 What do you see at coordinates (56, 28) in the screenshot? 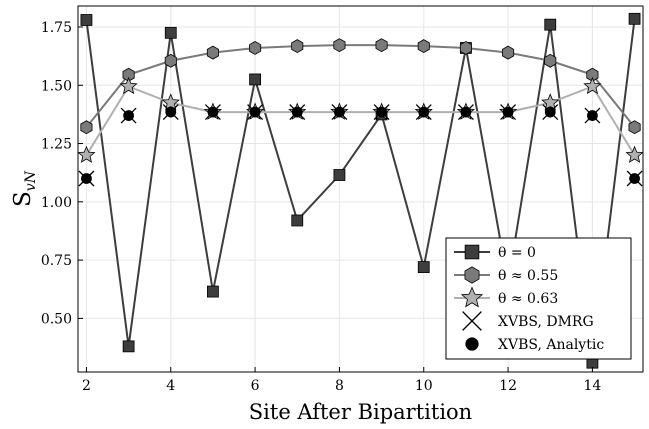
I see `y-tick-label: 1.75` at bounding box center [56, 28].